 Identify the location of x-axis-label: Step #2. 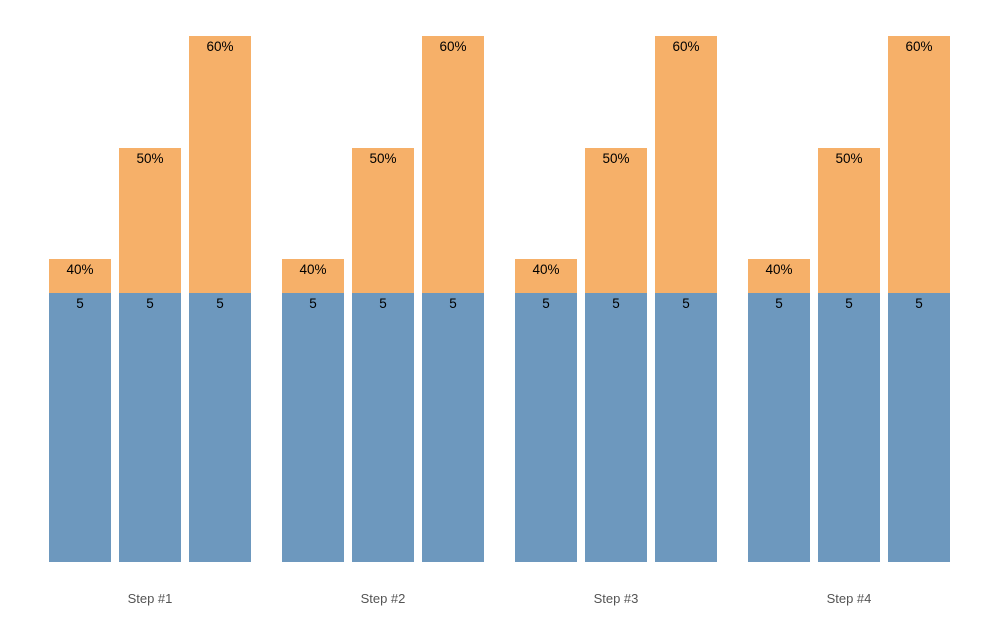
(383, 598).